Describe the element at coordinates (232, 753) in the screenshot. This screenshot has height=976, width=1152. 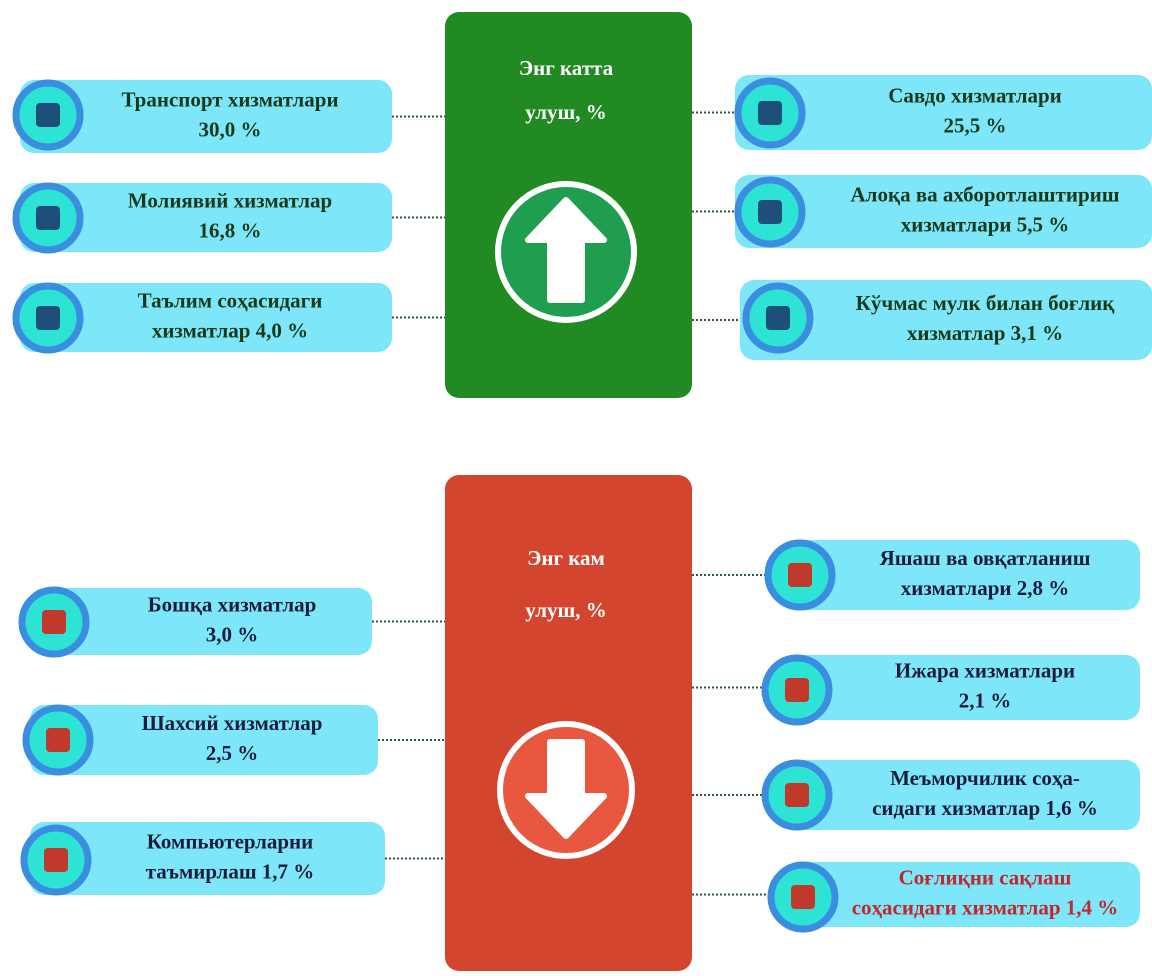
I see `item-text: 2,5 %` at that location.